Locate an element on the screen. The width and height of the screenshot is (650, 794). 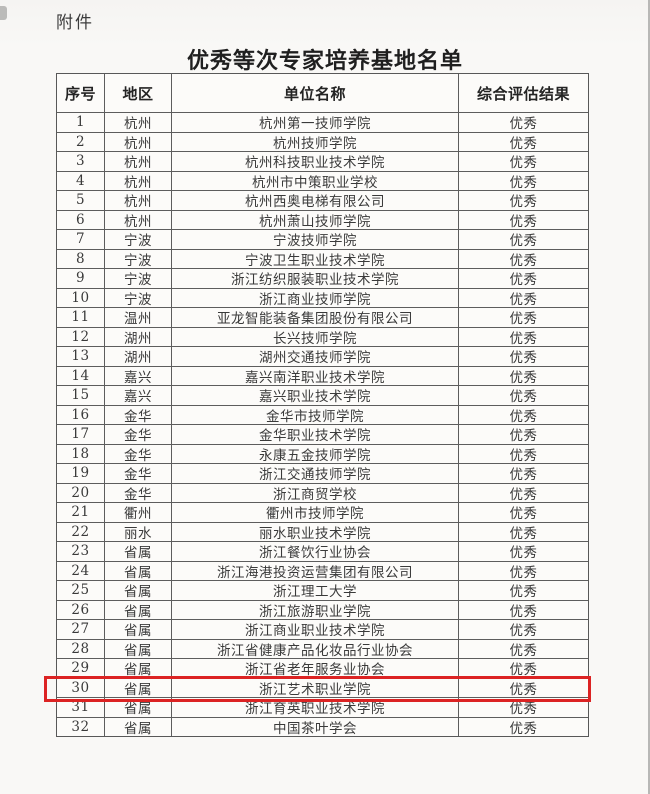
cell-region: 衢州 is located at coordinates (137, 512).